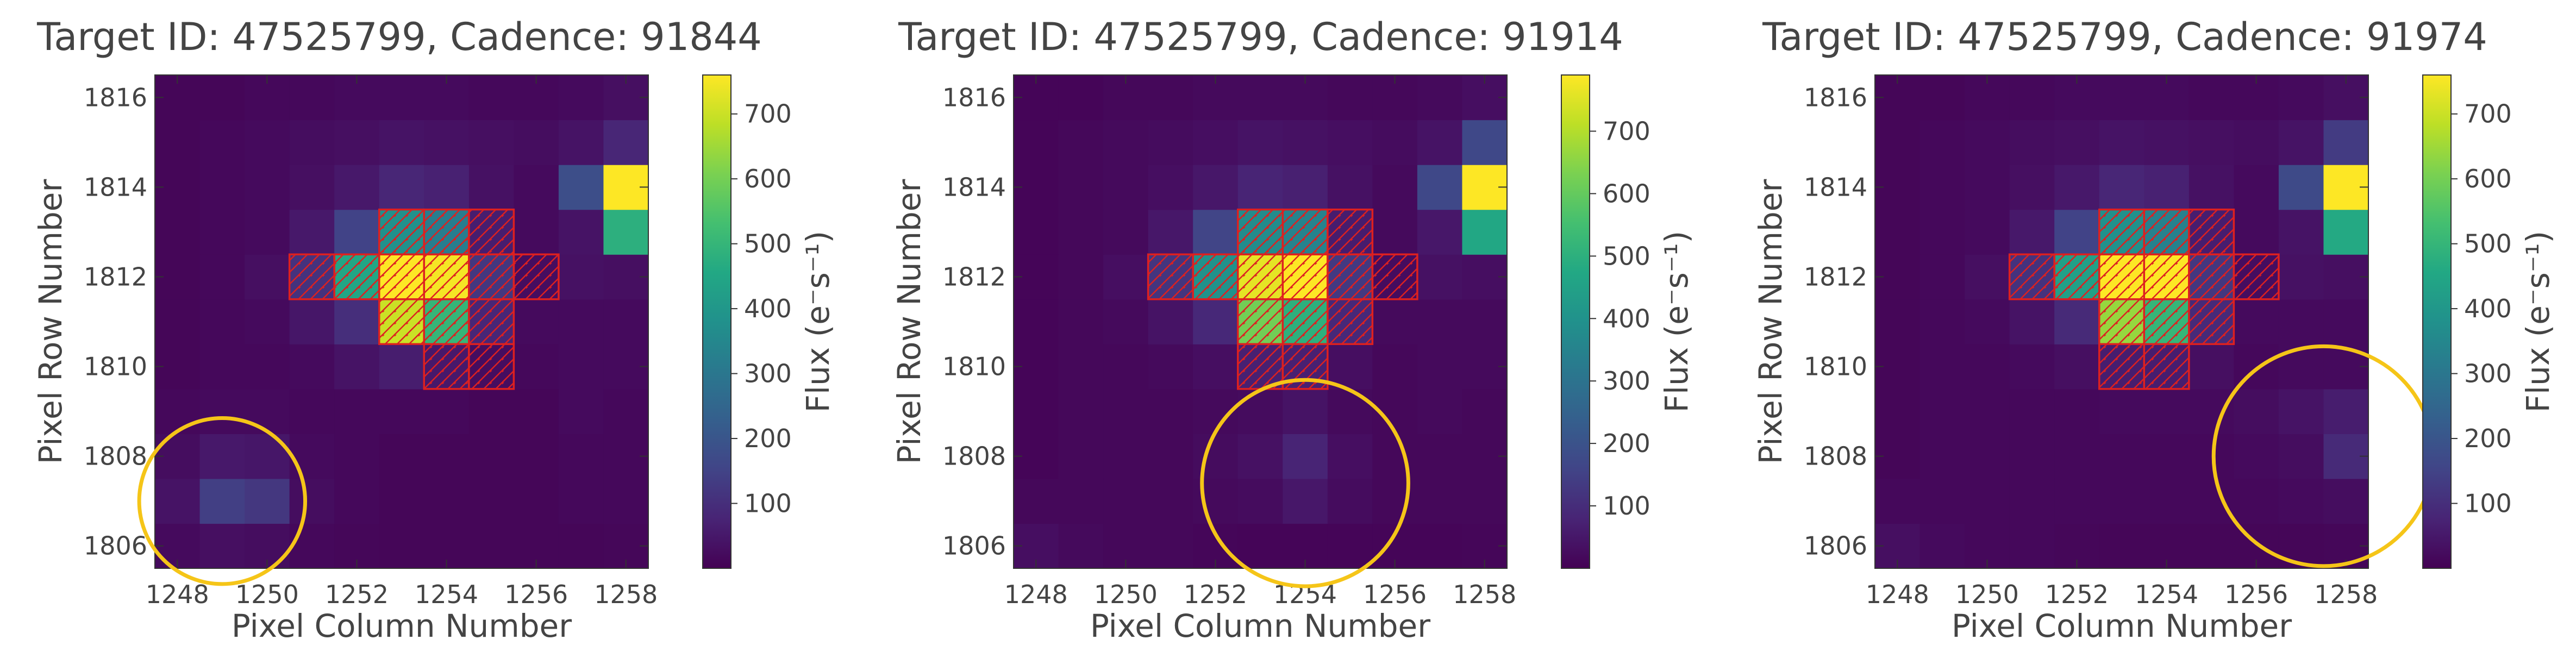 Image resolution: width=2576 pixels, height=652 pixels. Describe the element at coordinates (1126, 594) in the screenshot. I see `x-tick-label: 1250` at that location.